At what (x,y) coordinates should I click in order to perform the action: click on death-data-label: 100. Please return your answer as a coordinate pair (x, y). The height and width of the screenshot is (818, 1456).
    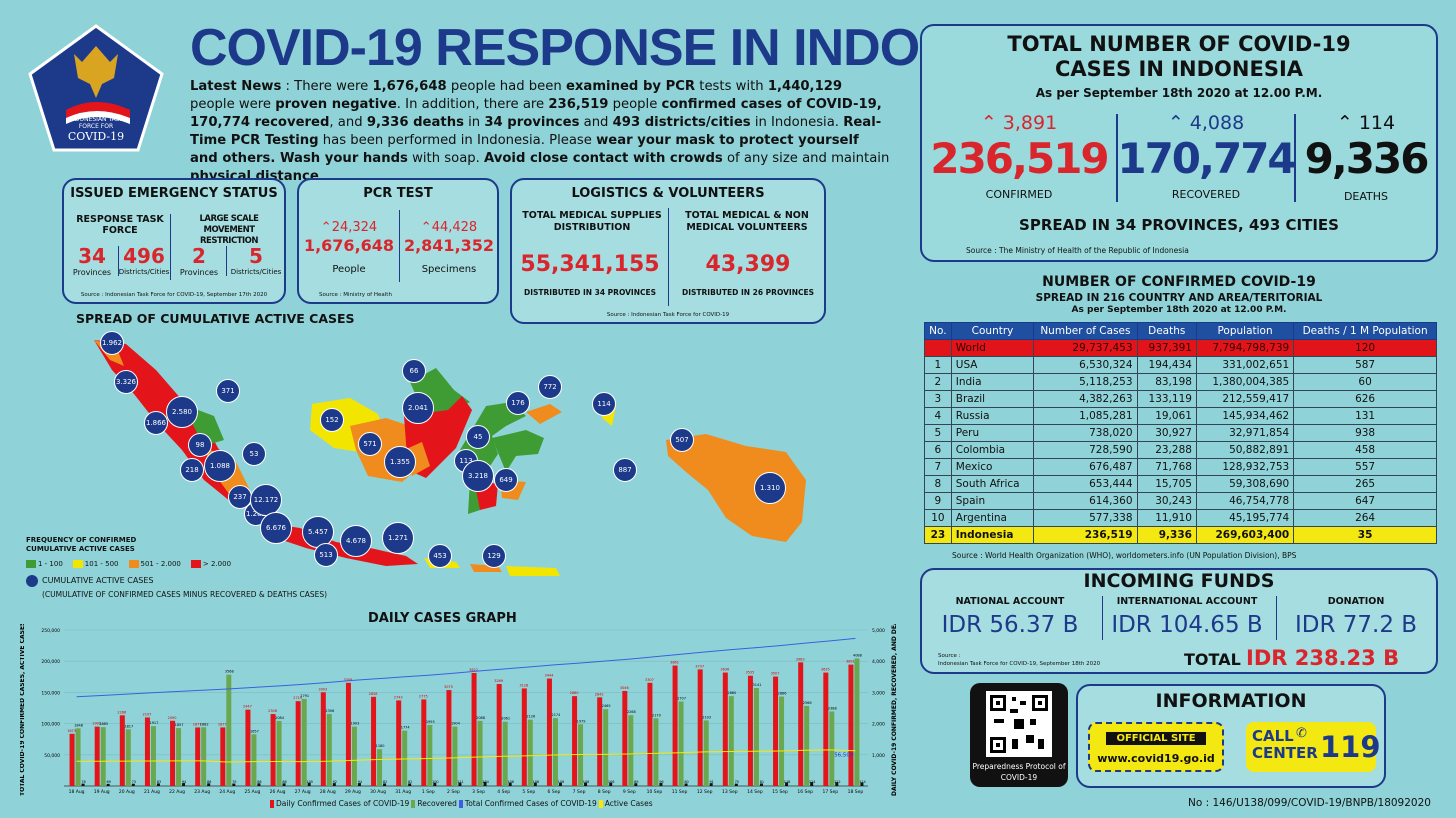
    Looking at the image, I should click on (435, 782).